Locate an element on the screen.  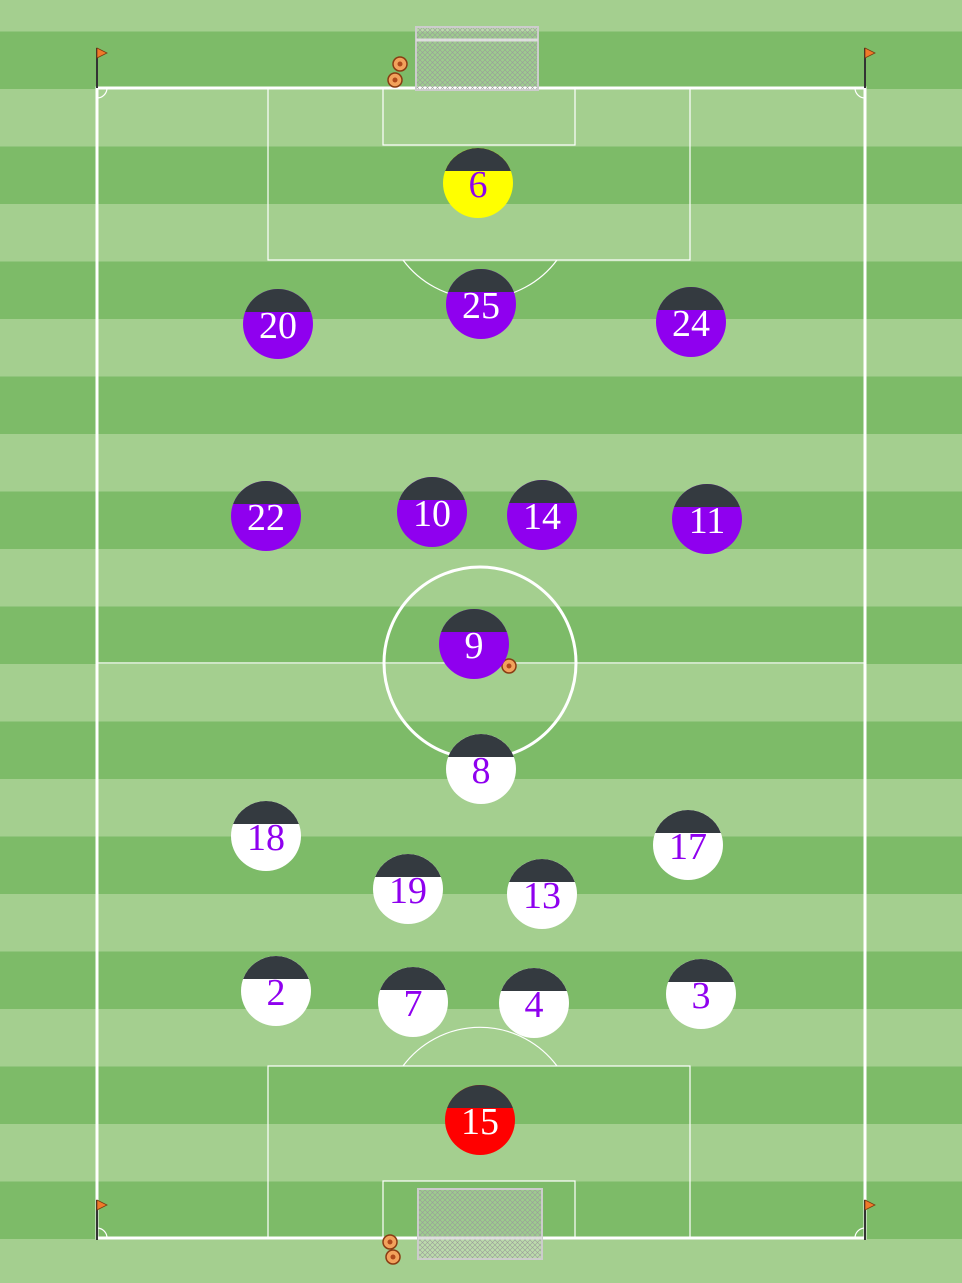
player-number: 4 is located at coordinates (534, 1005).